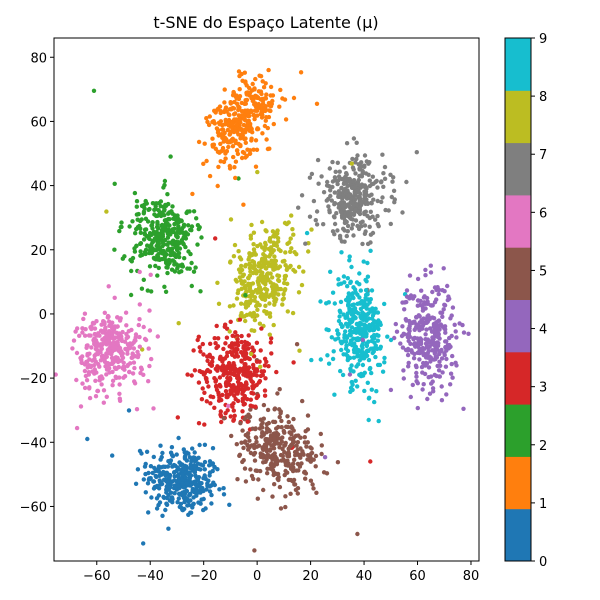  Describe the element at coordinates (471, 576) in the screenshot. I see `x-tick-label: 80` at that location.